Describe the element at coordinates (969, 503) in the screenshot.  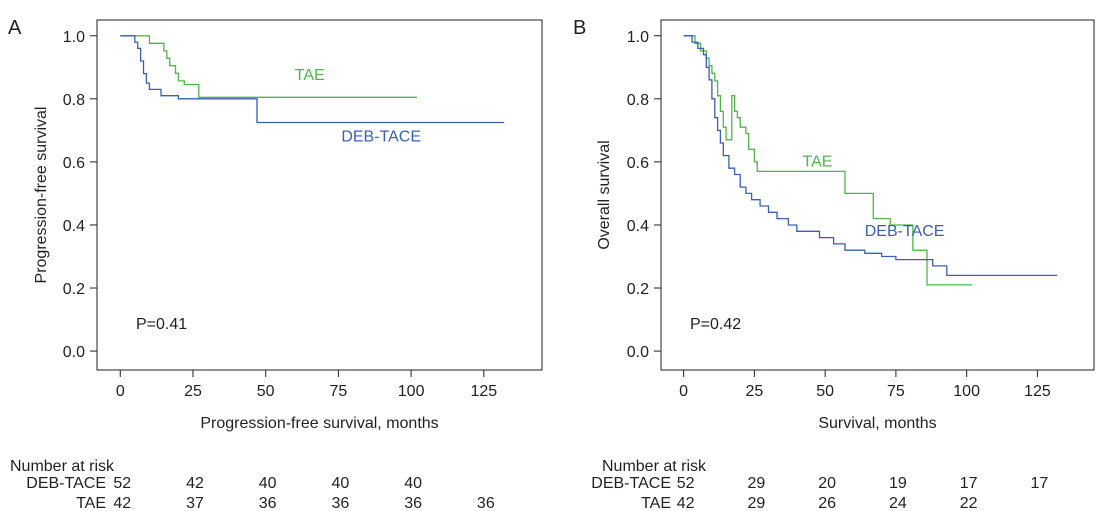
I see `risk-cell: 22` at that location.